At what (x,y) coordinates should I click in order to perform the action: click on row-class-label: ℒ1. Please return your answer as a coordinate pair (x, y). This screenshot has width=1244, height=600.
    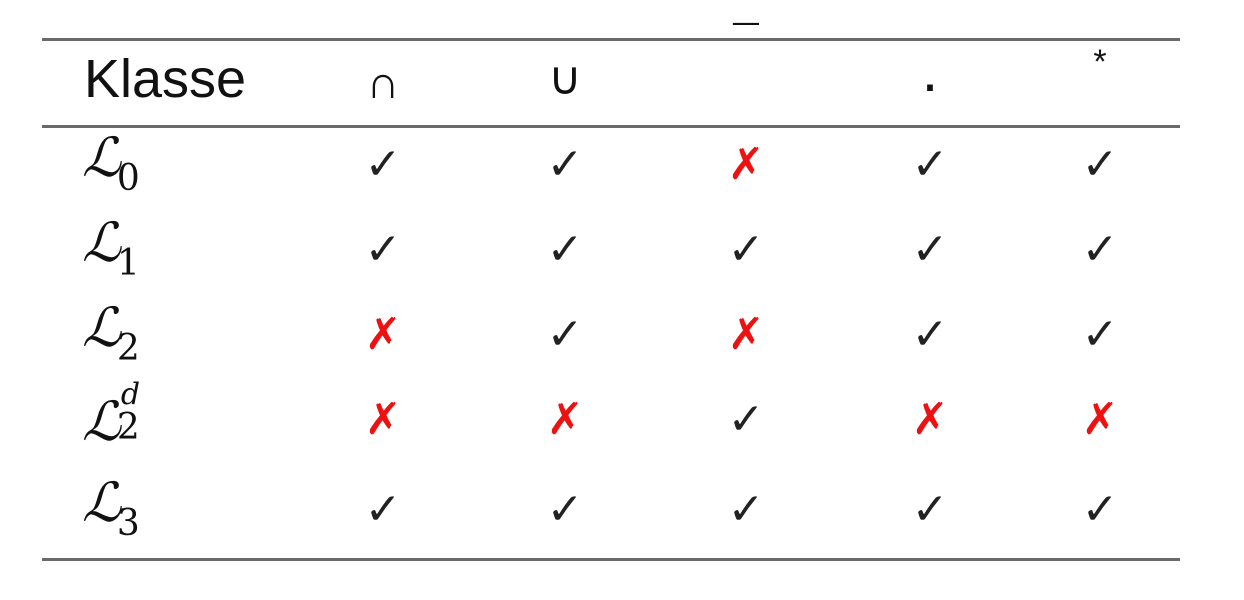
    Looking at the image, I should click on (111, 249).